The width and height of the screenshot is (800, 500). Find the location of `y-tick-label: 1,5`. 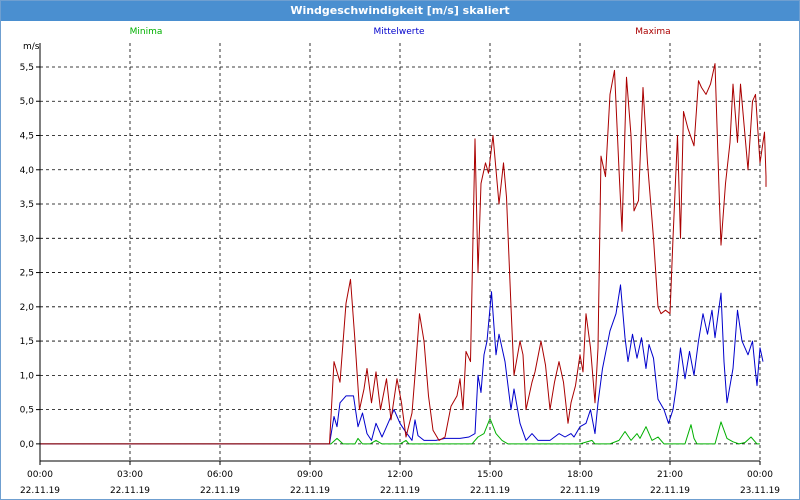

y-tick-label: 1,5 is located at coordinates (27, 342).